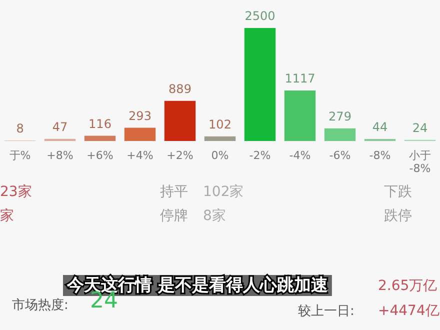 This screenshot has height=330, width=440. I want to click on data-label: 102, so click(220, 124).